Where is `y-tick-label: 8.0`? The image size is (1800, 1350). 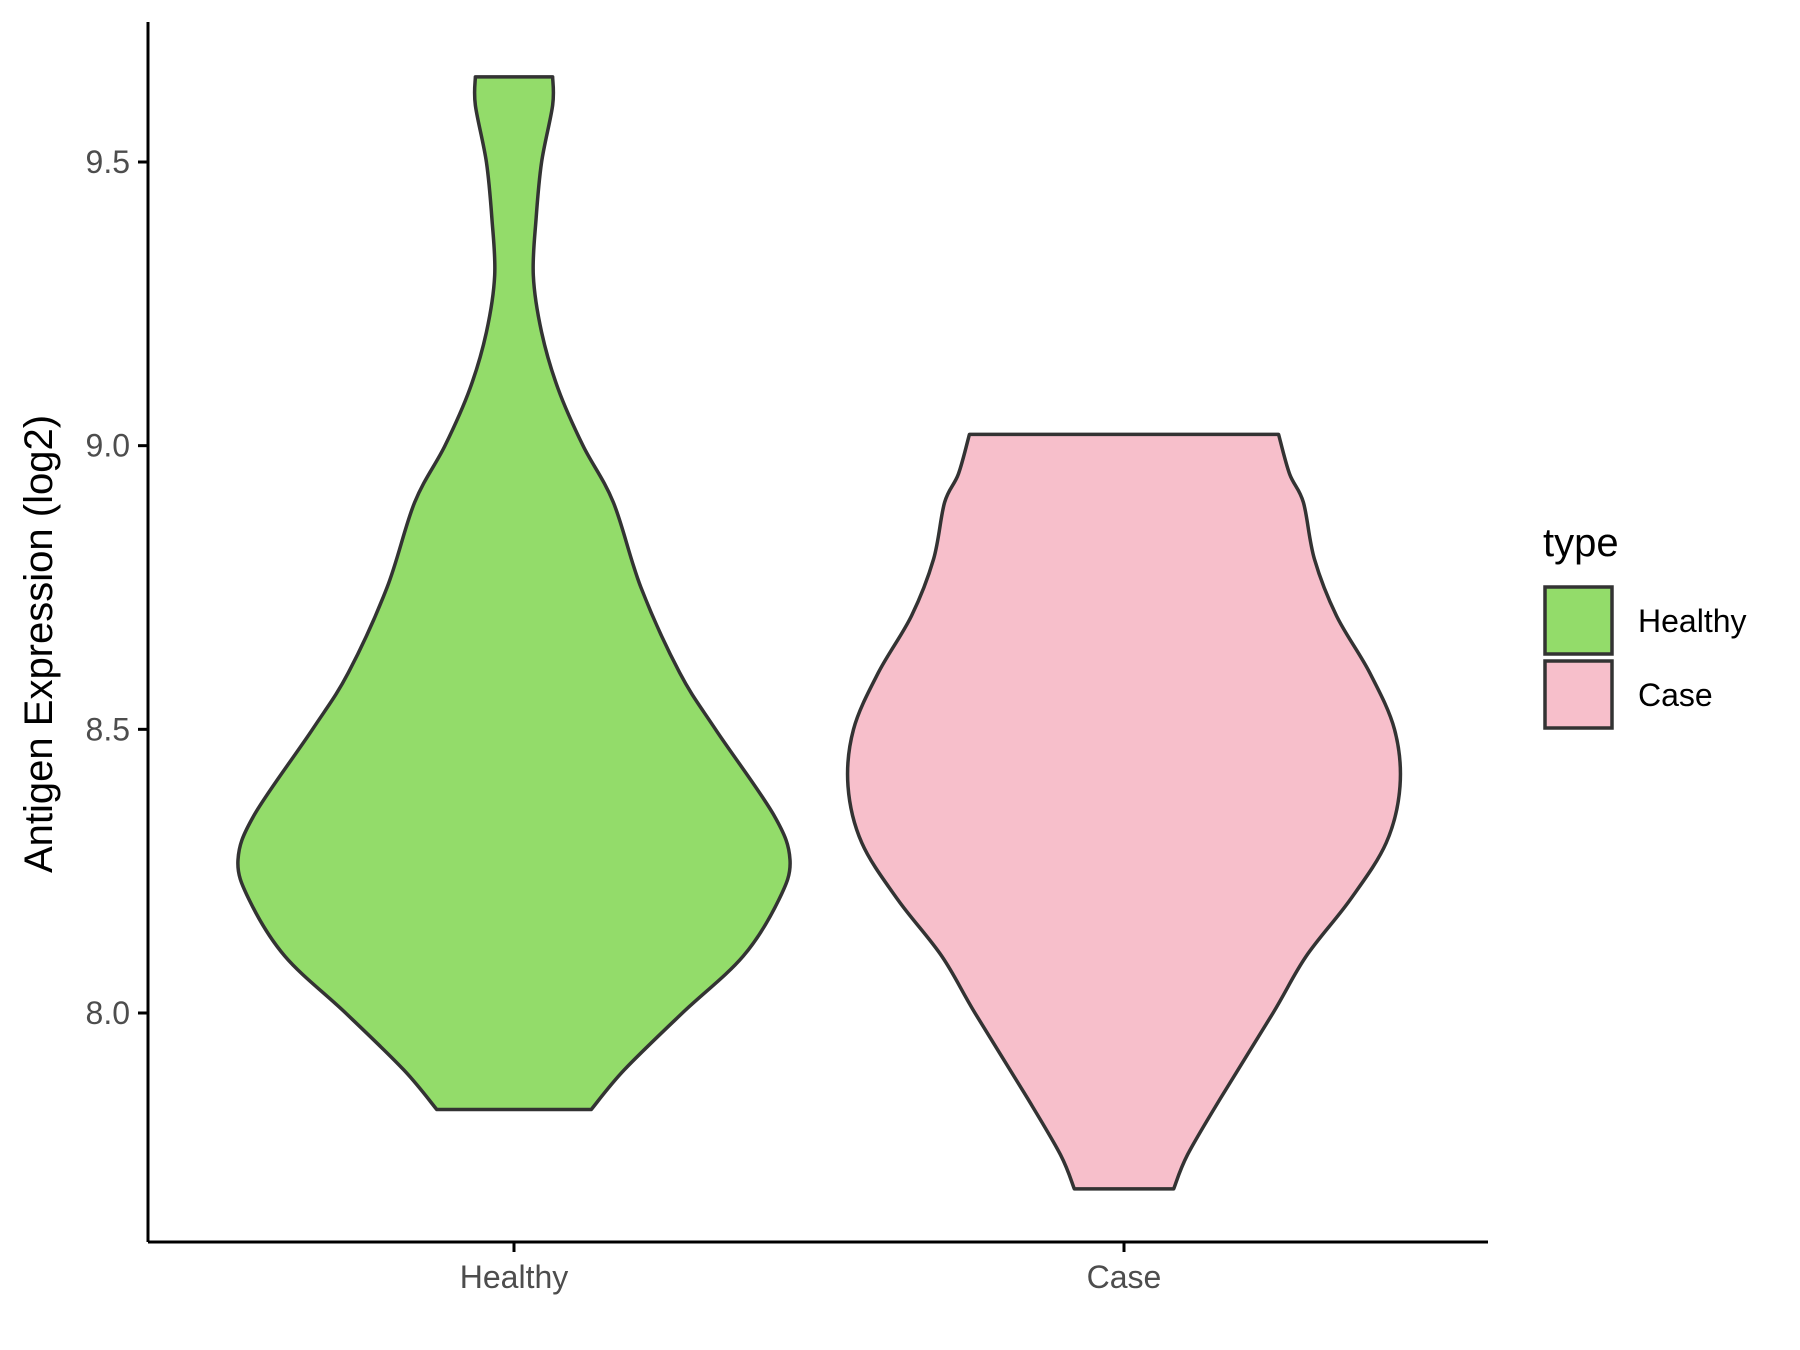 y-tick-label: 8.0 is located at coordinates (108, 1013).